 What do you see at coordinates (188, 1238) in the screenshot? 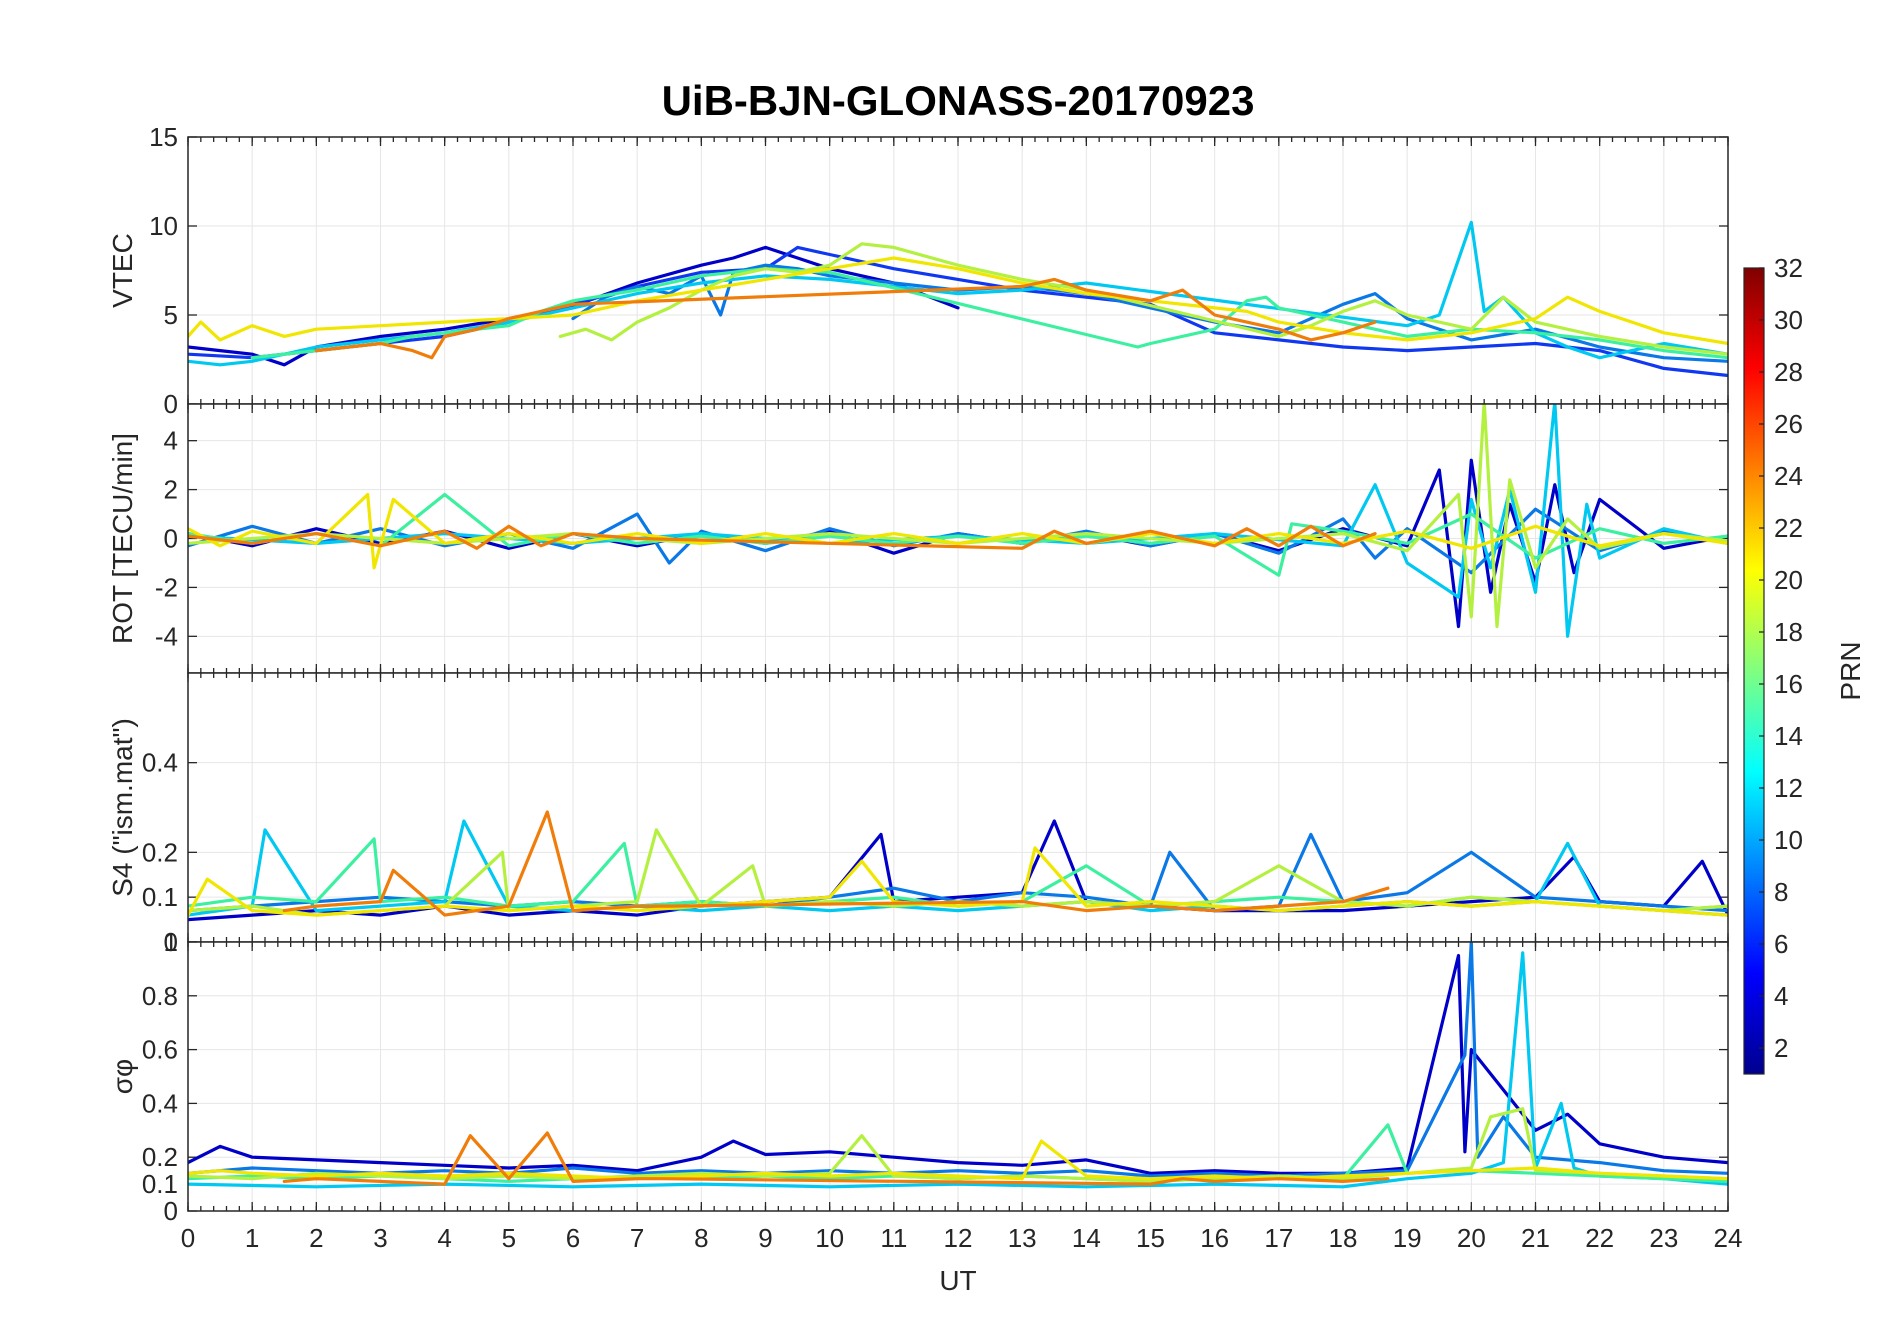
I see `x-tick-label: 0` at bounding box center [188, 1238].